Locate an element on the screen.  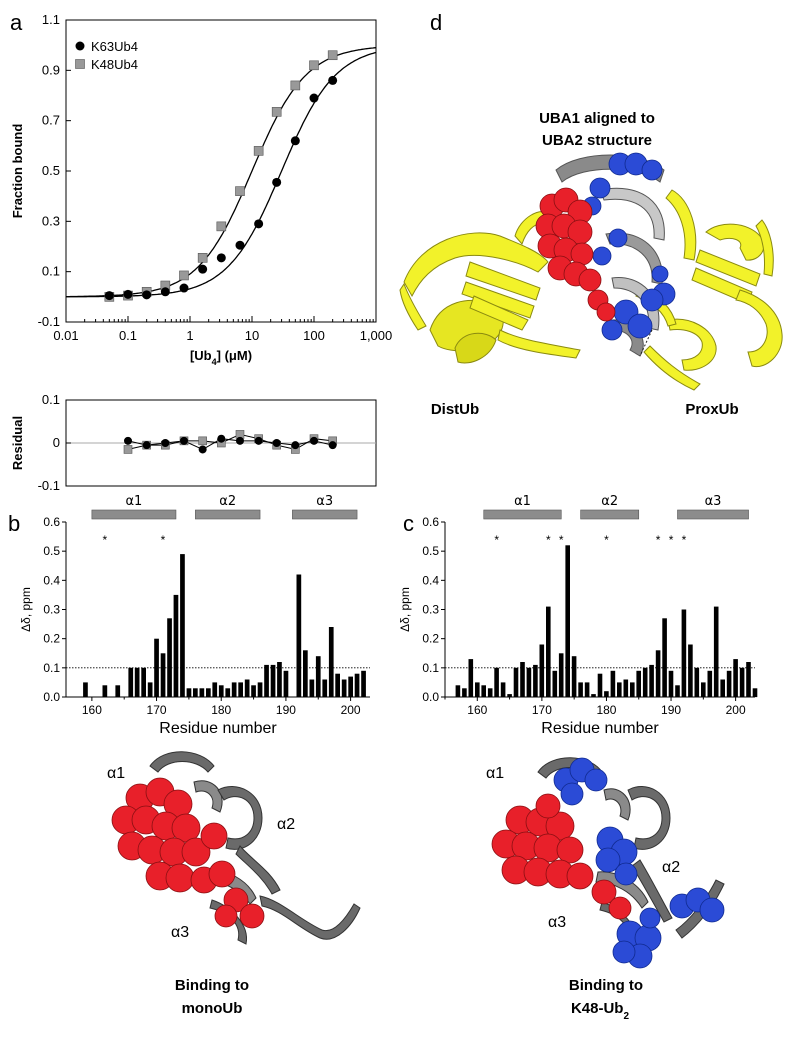
x-tick-label-a: 1 is located at coordinates (189, 335).